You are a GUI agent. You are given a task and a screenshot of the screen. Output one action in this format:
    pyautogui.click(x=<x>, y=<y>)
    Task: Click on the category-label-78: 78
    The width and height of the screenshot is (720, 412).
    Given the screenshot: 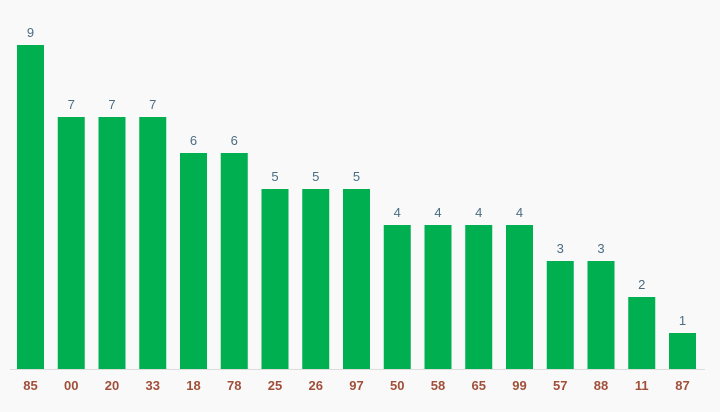 What is the action you would take?
    pyautogui.click(x=234, y=385)
    